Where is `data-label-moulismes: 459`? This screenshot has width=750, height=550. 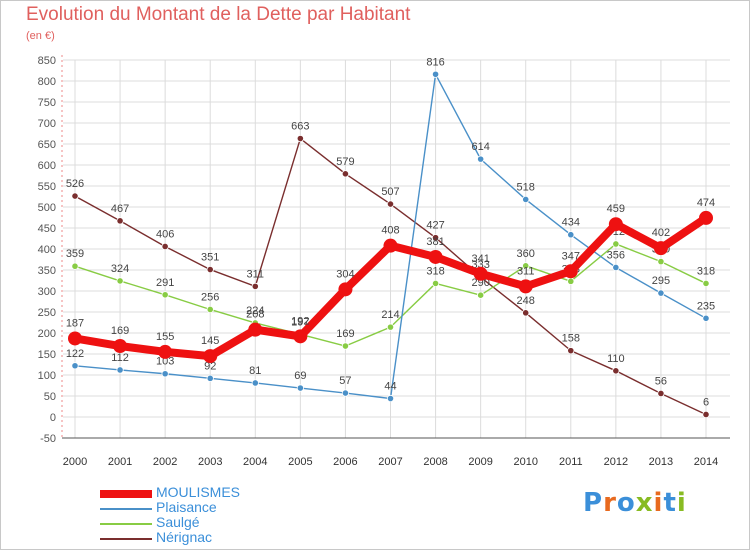 data-label-moulismes: 459 is located at coordinates (616, 209).